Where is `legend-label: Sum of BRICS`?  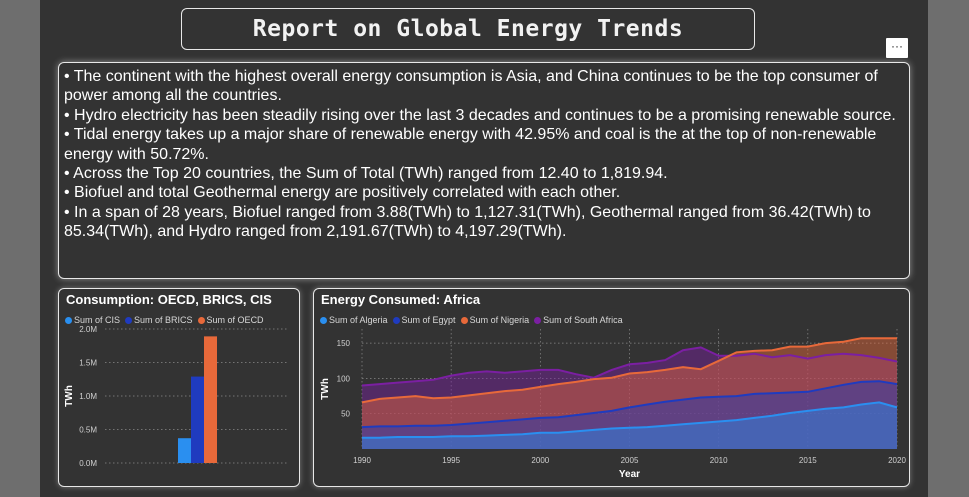
legend-label: Sum of BRICS is located at coordinates (163, 320).